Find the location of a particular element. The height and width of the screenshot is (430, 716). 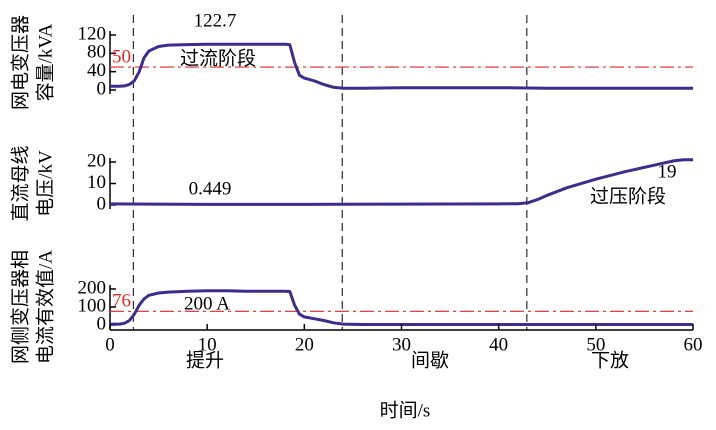

annotation: 200 A is located at coordinates (207, 303).